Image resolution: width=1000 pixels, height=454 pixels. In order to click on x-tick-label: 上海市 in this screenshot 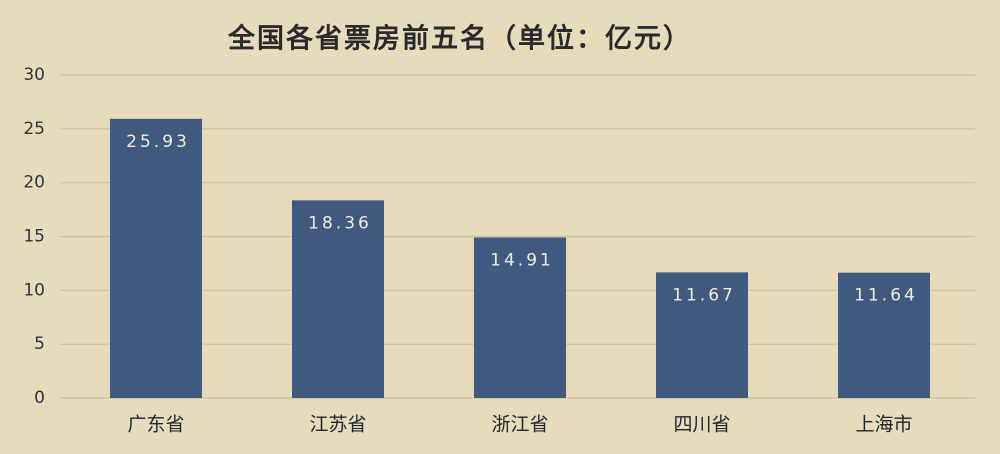, I will do `click(883, 425)`.